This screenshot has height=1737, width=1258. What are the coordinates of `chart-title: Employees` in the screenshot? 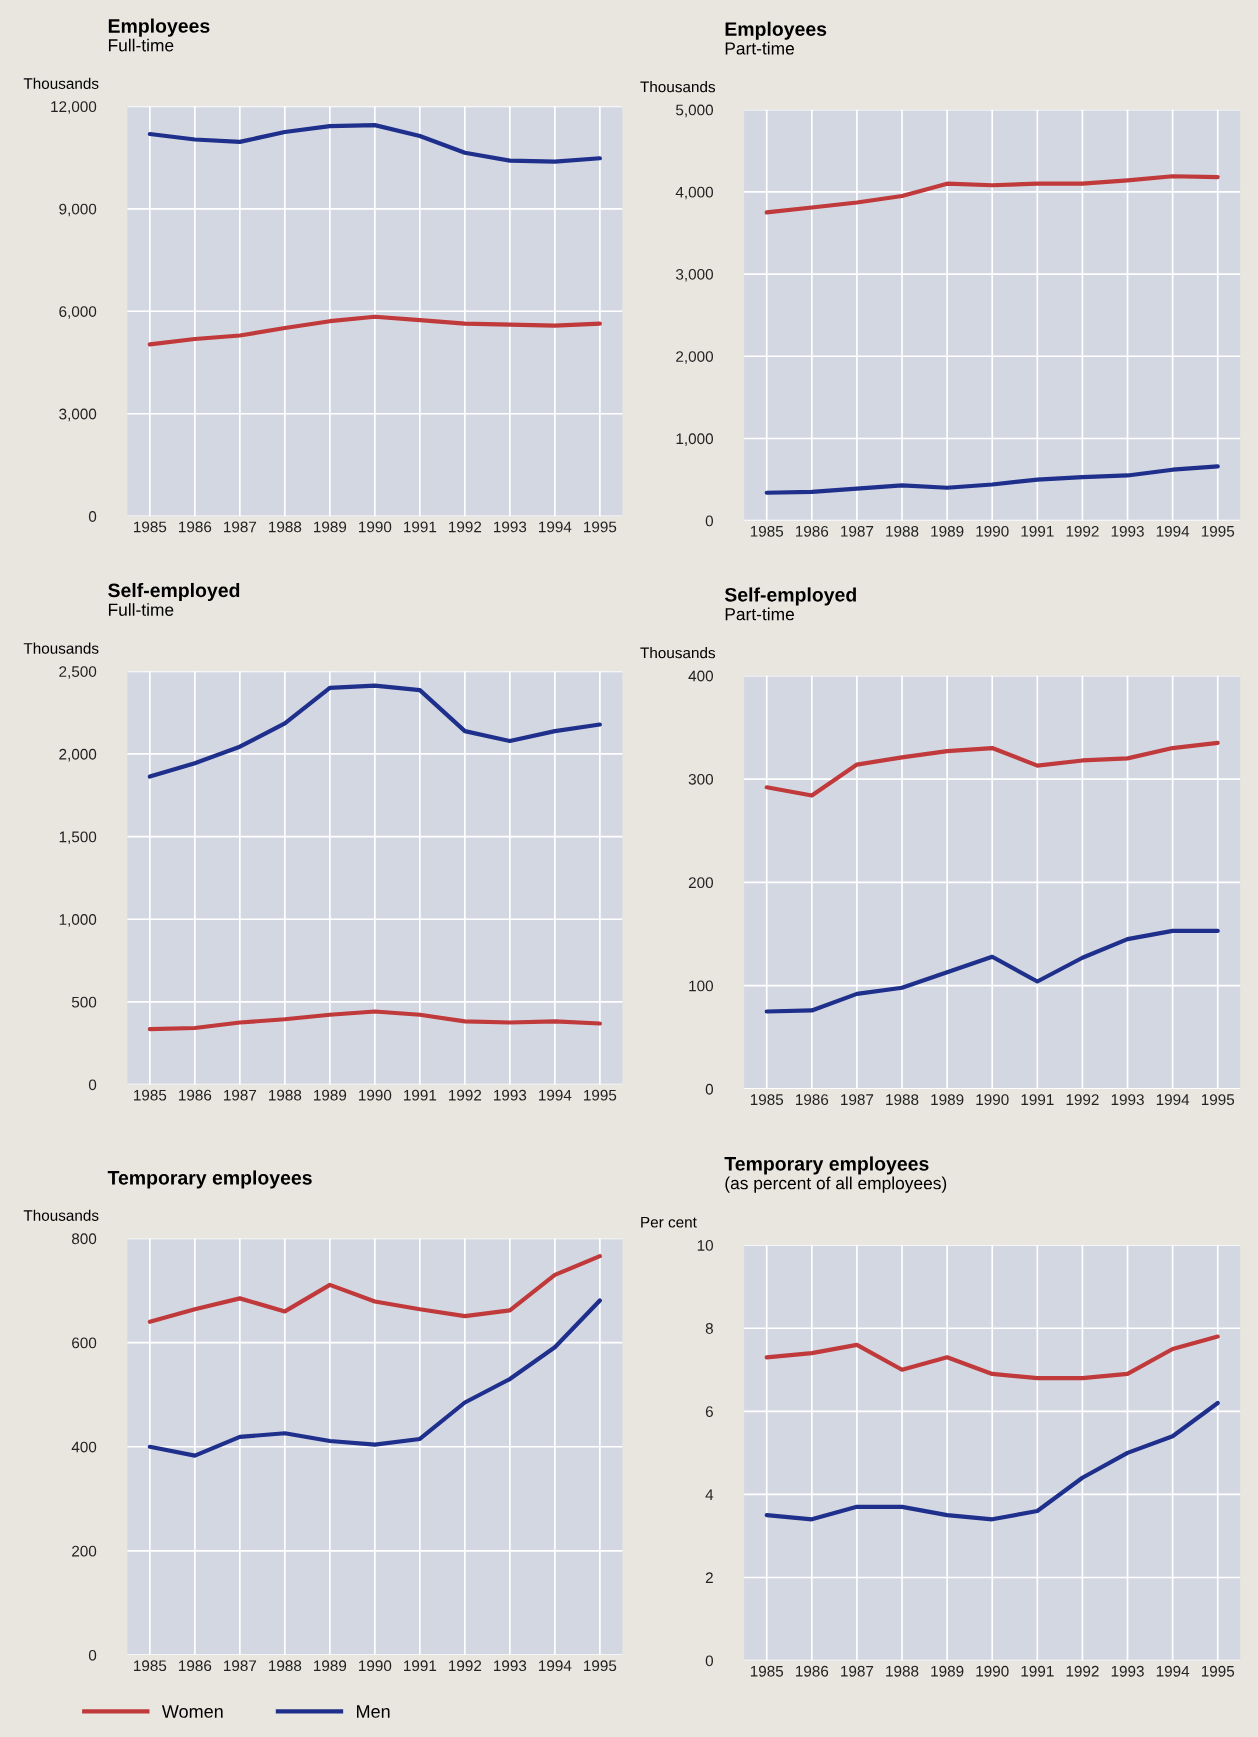 It's located at (159, 27).